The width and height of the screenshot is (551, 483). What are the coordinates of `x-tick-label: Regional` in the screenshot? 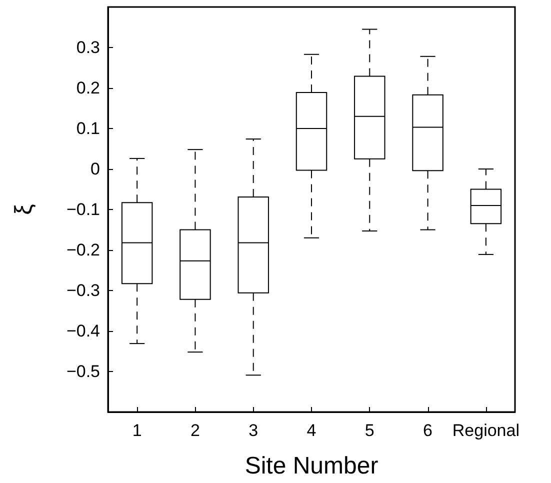 It's located at (486, 430).